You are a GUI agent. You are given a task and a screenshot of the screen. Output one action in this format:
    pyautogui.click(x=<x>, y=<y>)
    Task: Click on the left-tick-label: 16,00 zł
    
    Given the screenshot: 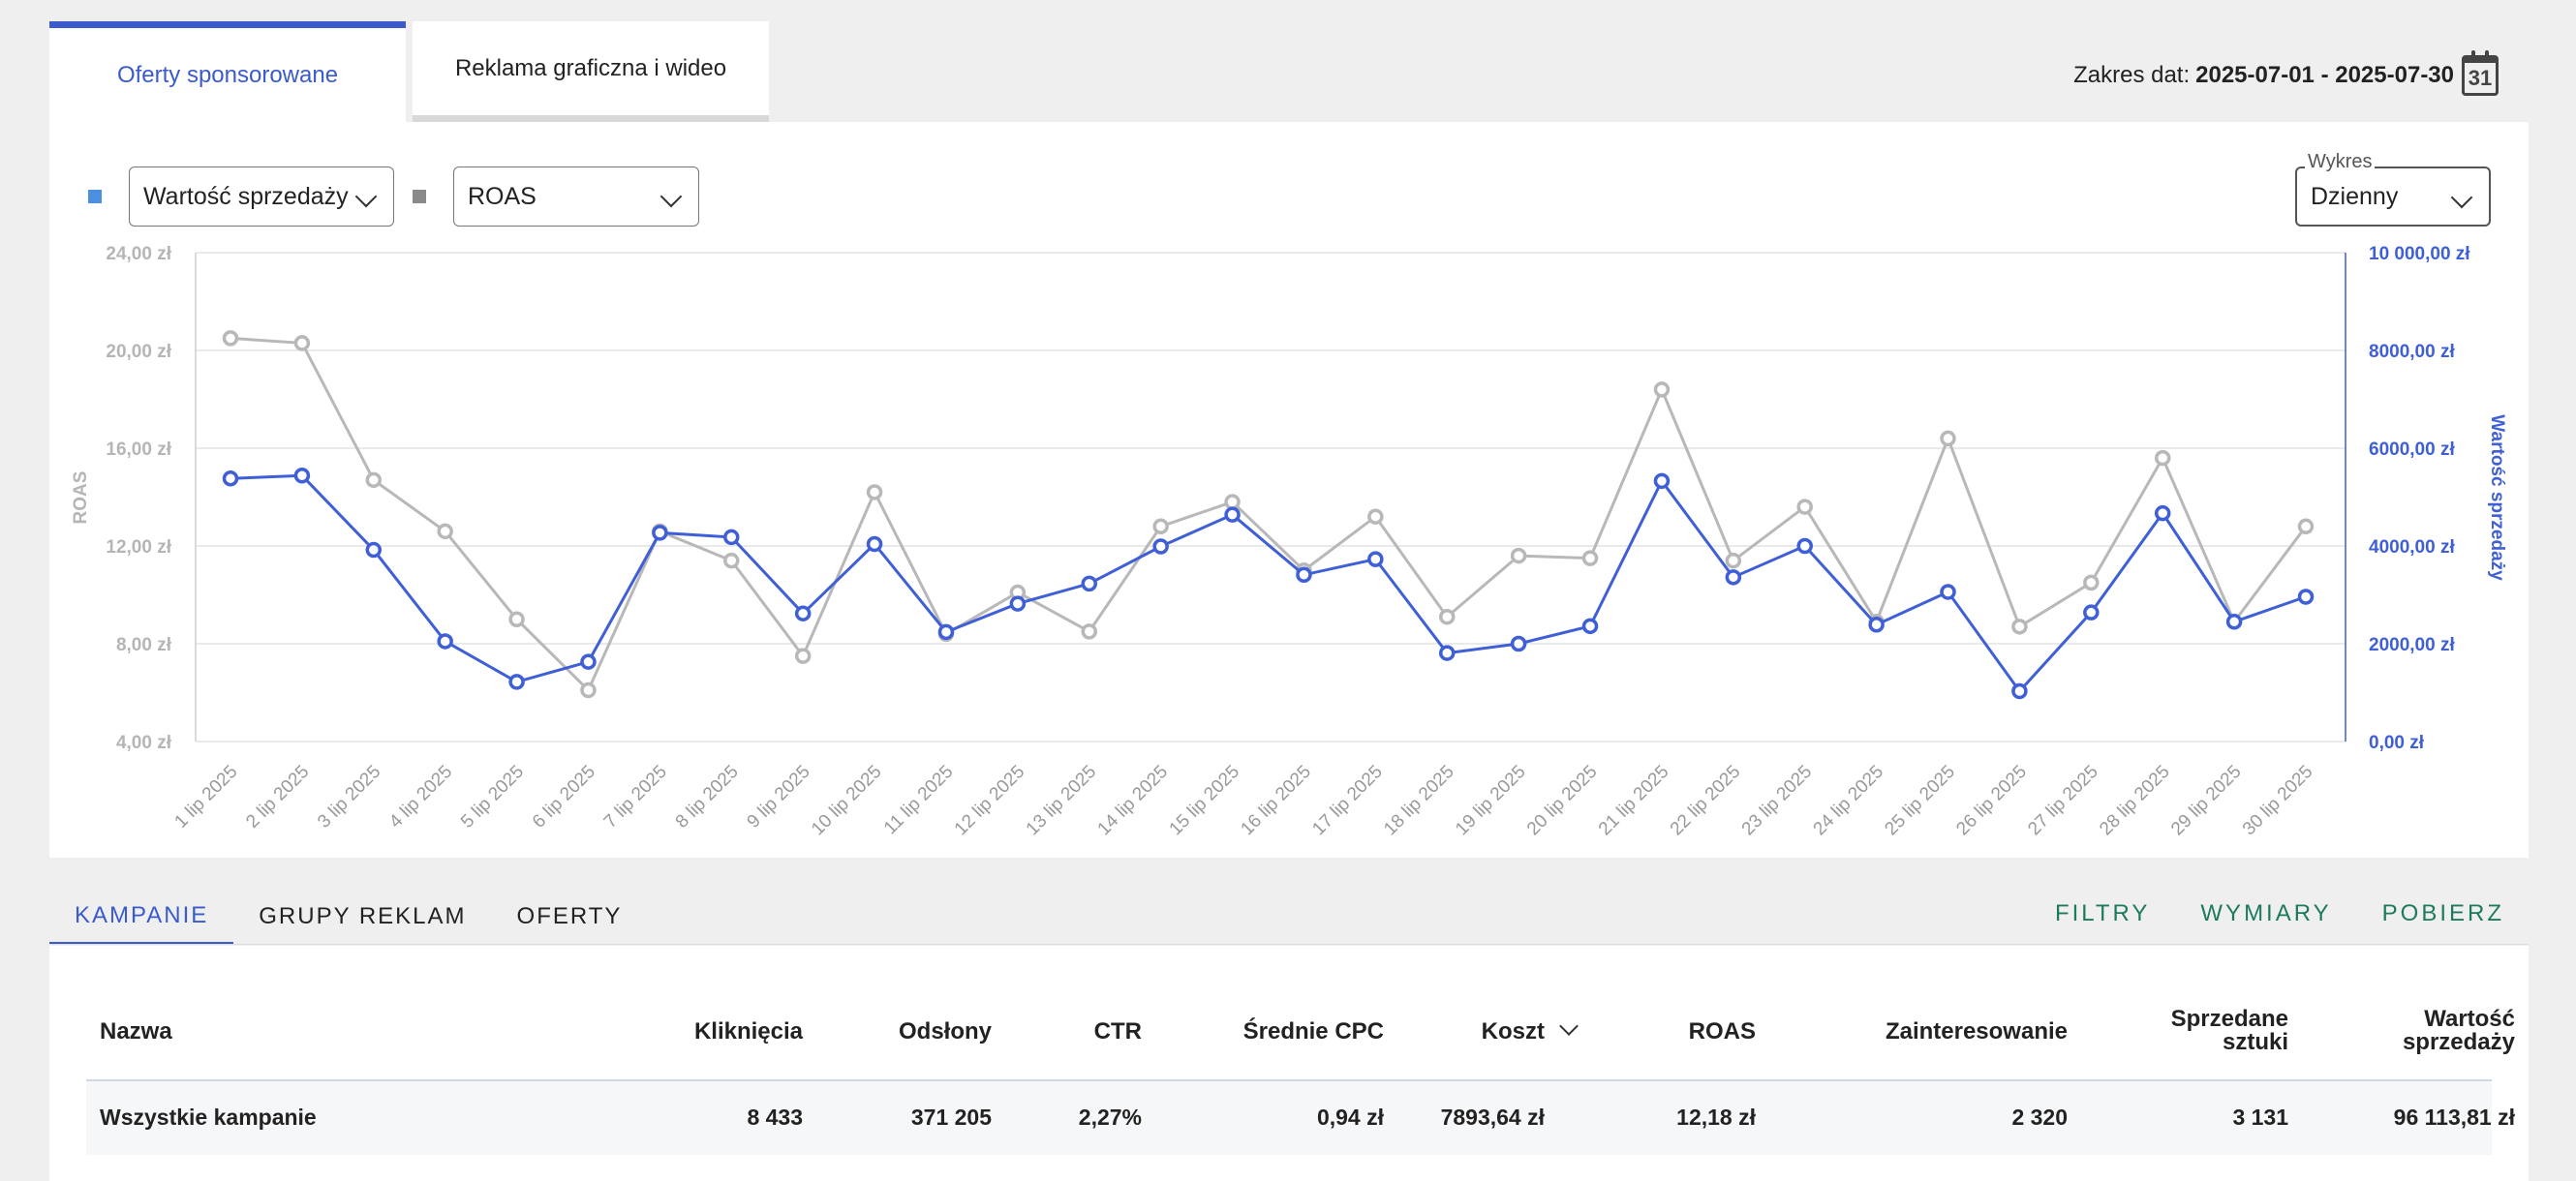 What is the action you would take?
    pyautogui.click(x=138, y=449)
    